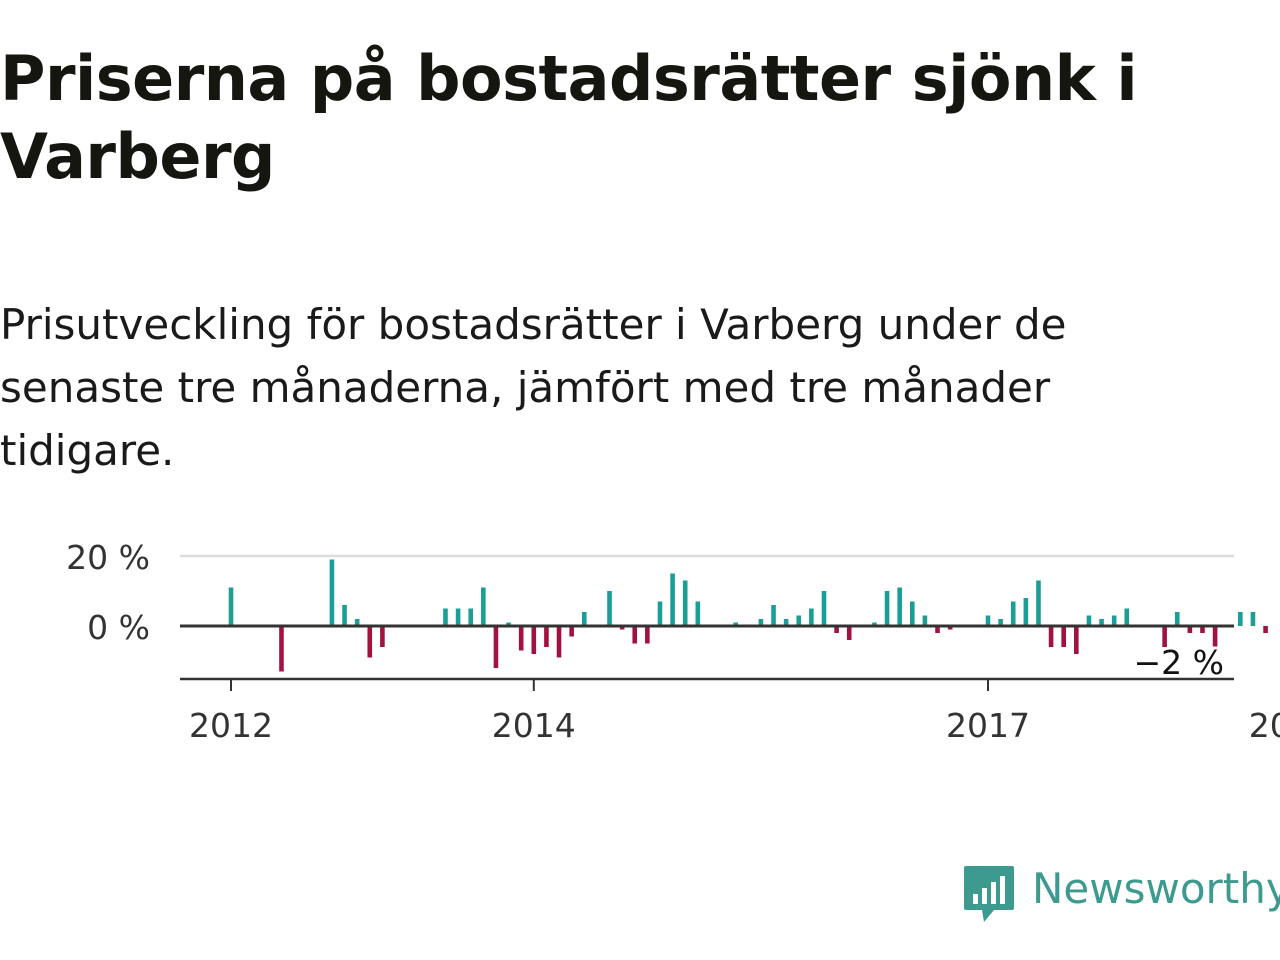 The height and width of the screenshot is (960, 1280). I want to click on newsworthy-logo: Newsworthy, so click(1121, 897).